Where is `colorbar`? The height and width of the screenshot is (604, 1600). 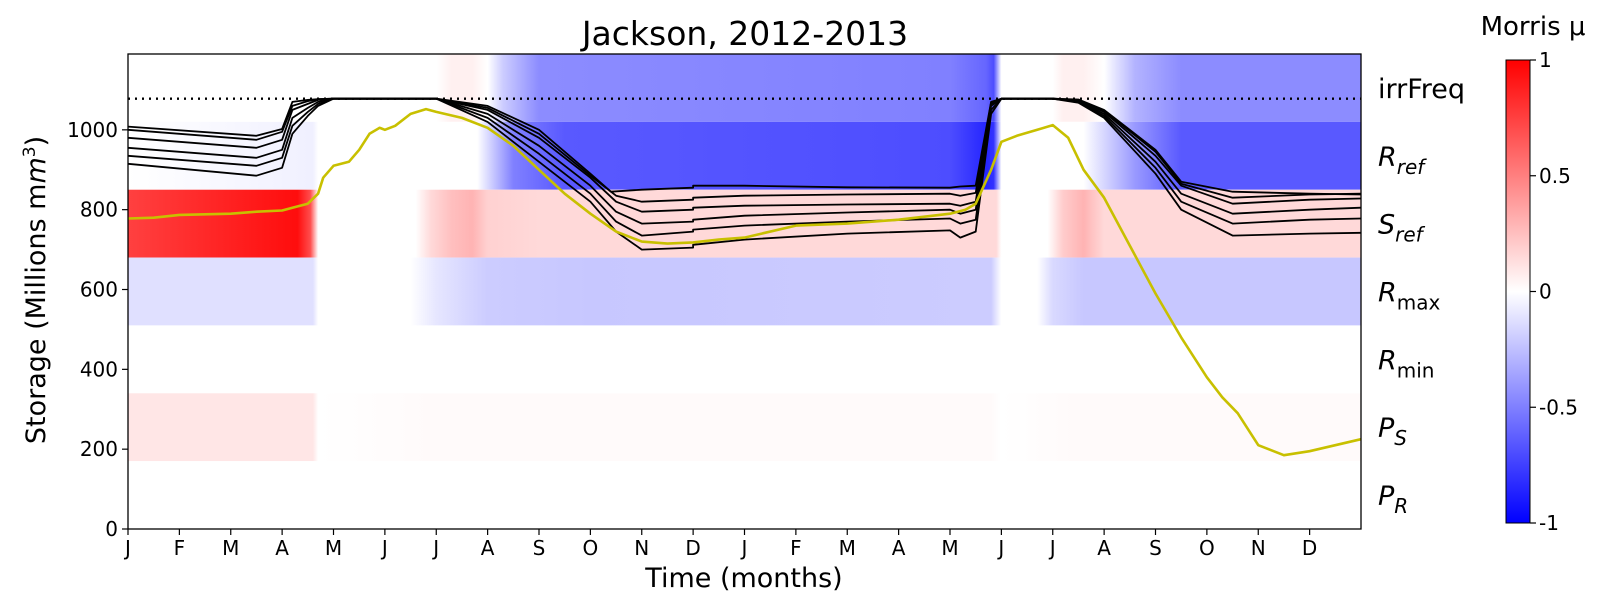
colorbar is located at coordinates (1518, 291).